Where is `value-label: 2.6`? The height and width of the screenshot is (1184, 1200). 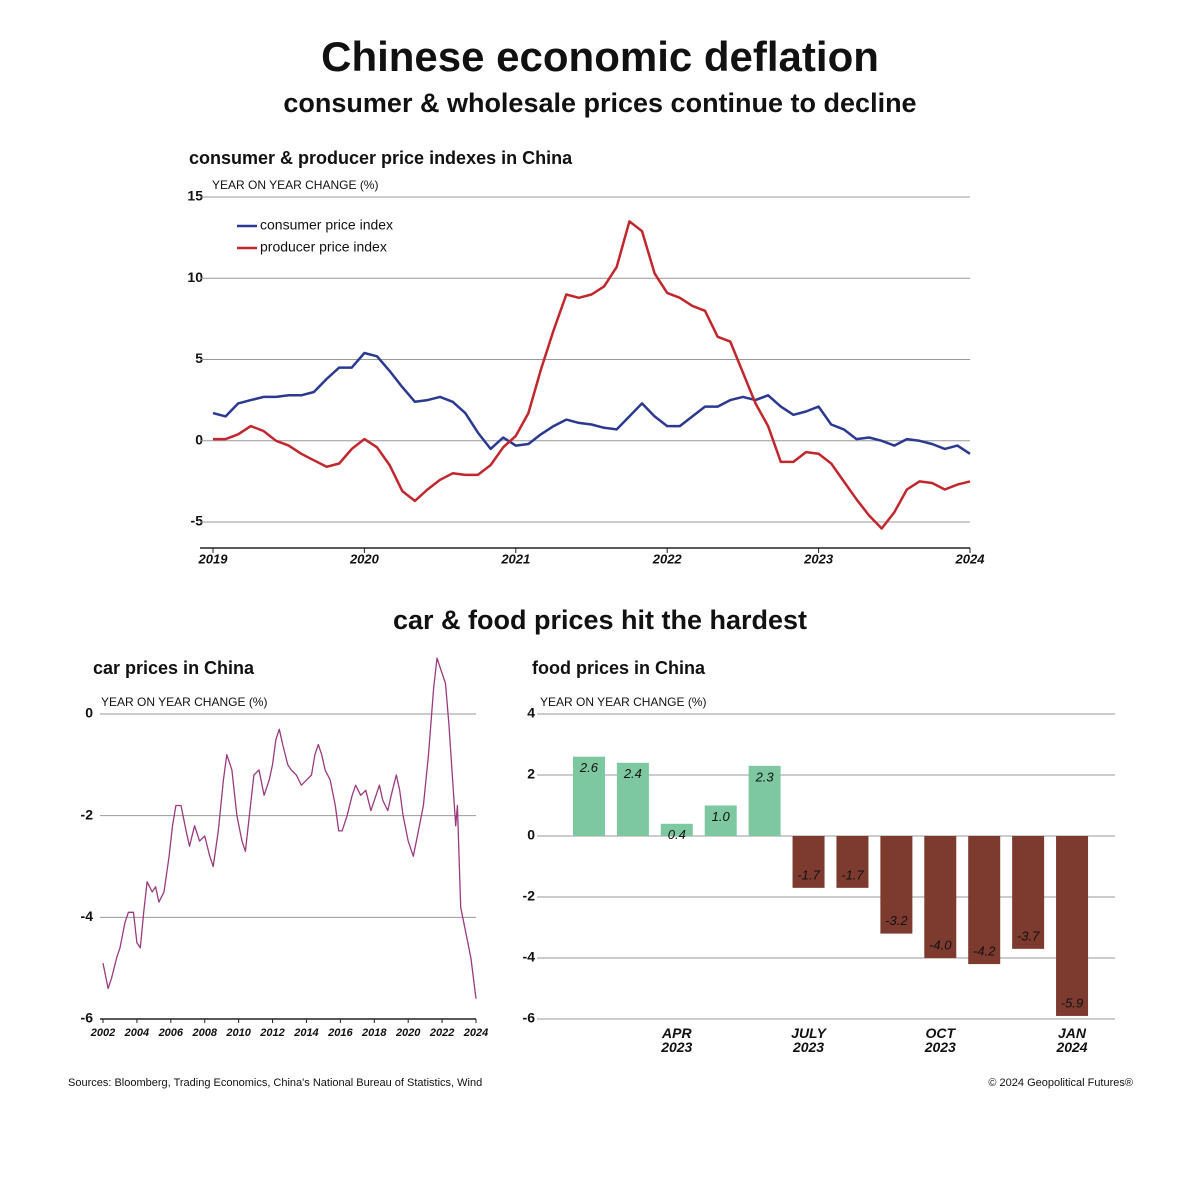
value-label: 2.6 is located at coordinates (589, 767).